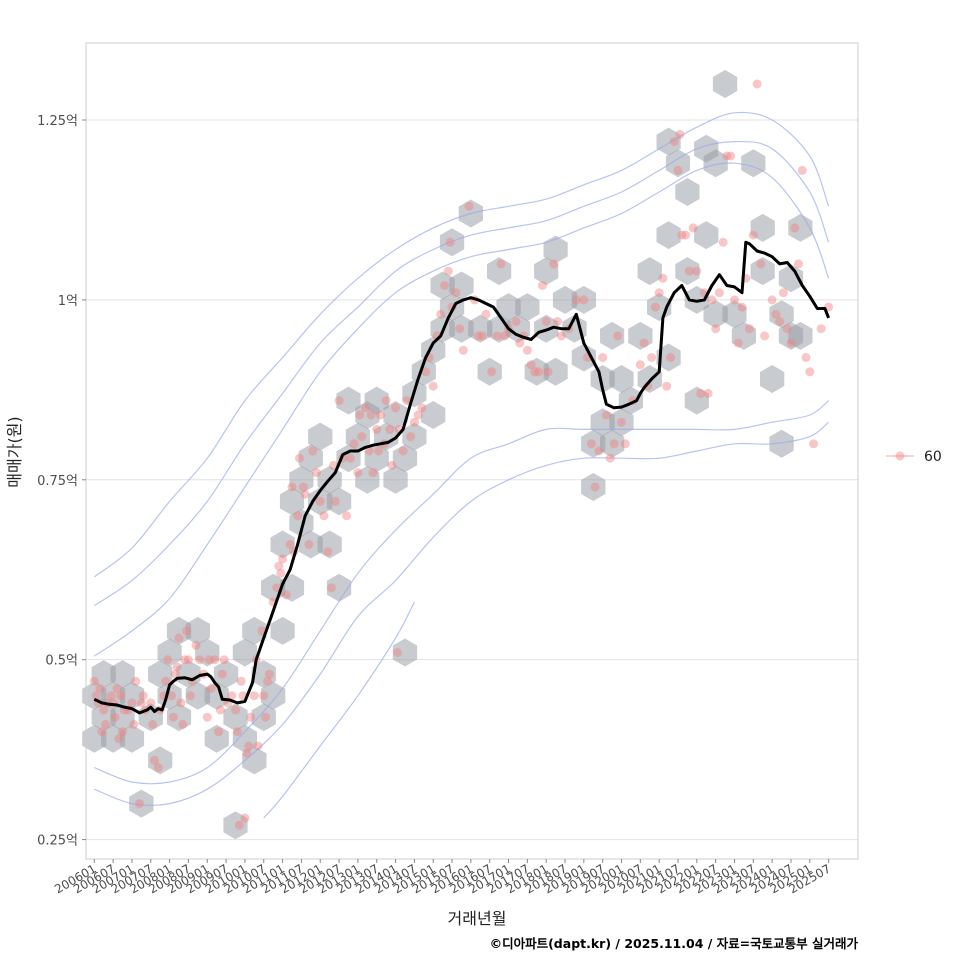 This screenshot has width=960, height=960. I want to click on legend-key-point, so click(900, 456).